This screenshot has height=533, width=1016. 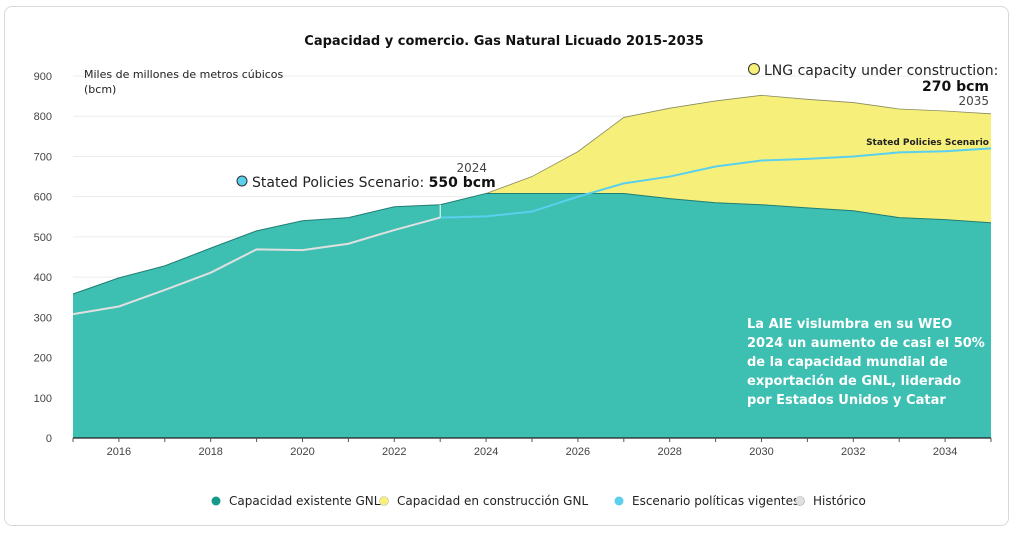 What do you see at coordinates (854, 381) in the screenshot?
I see `callout-line-4: exportación de GNL, liderado` at bounding box center [854, 381].